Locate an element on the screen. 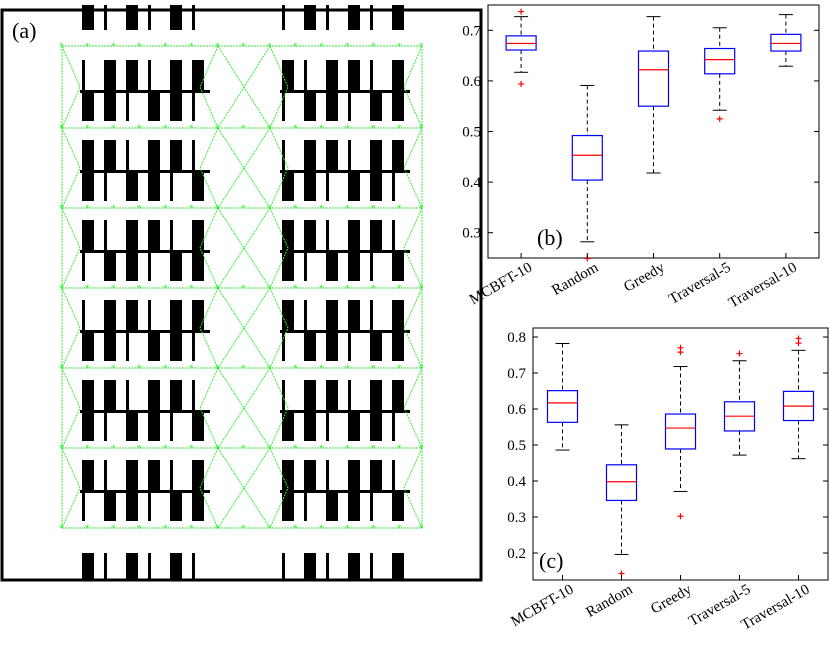 Image resolution: width=830 pixels, height=649 pixels. outlier-point is located at coordinates (521, 83).